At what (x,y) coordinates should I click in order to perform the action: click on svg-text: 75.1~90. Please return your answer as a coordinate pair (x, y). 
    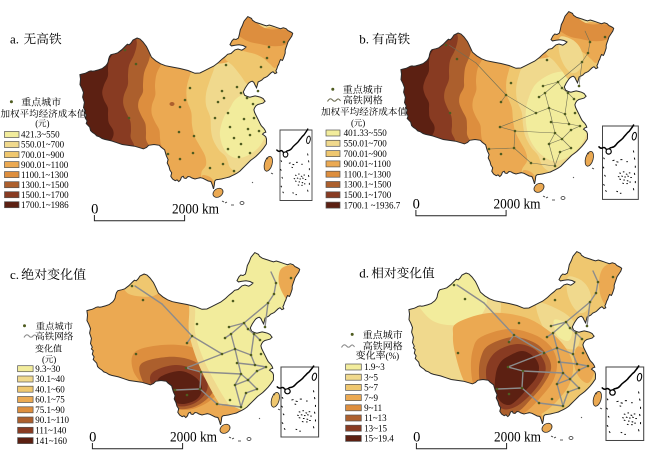
    Looking at the image, I should click on (50, 410).